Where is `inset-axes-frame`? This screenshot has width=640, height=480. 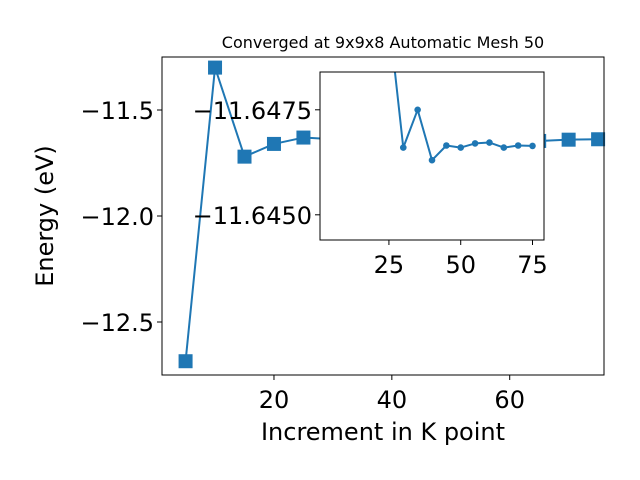
inset-axes-frame is located at coordinates (432, 156).